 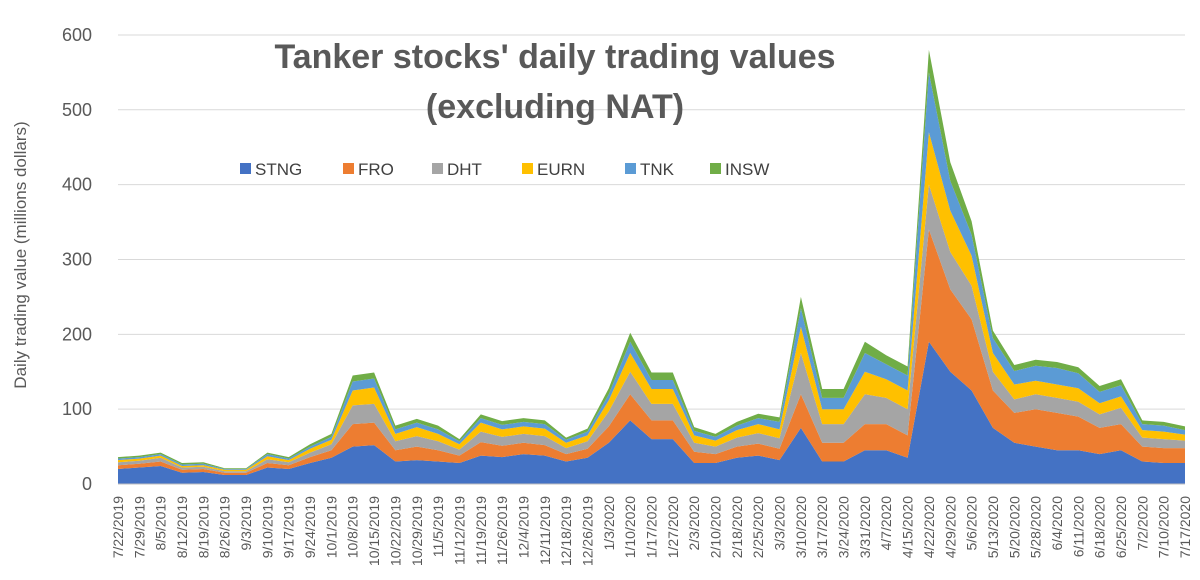 I want to click on x-tick-label: 6/4/2020, so click(x=1057, y=523).